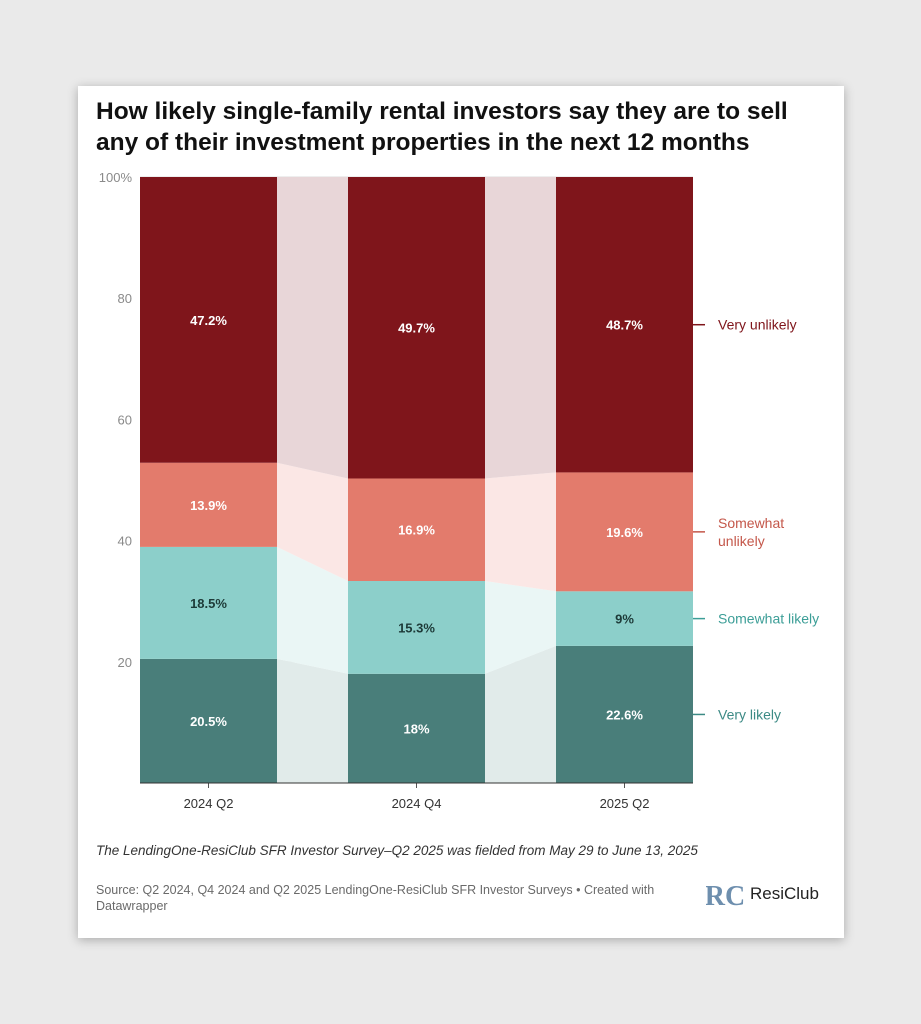 This screenshot has width=921, height=1024. Describe the element at coordinates (751, 523) in the screenshot. I see `legend-label-line: Somewhat` at that location.